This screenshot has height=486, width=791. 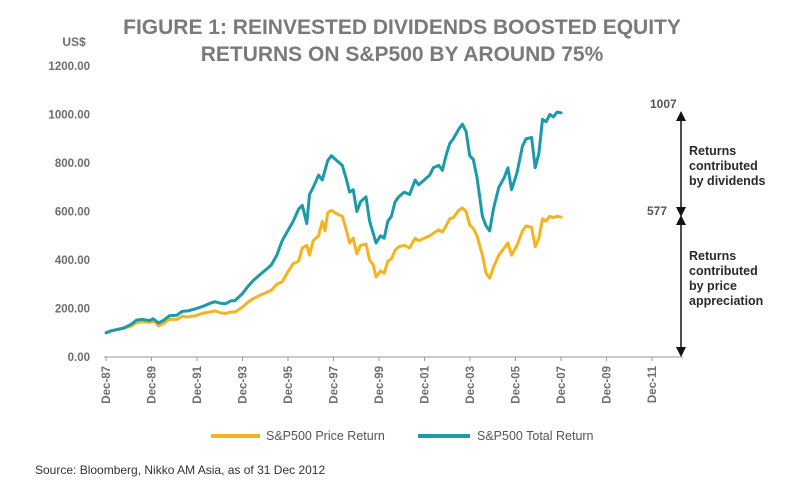 What do you see at coordinates (562, 385) in the screenshot?
I see `x-tick-label: Dec-07` at bounding box center [562, 385].